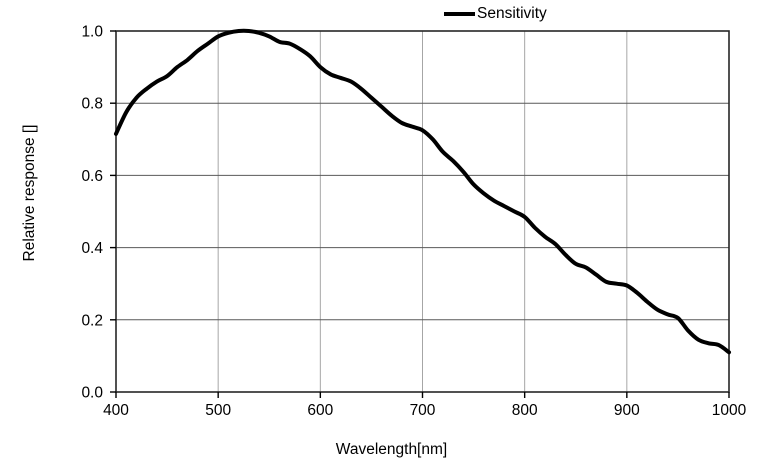 The width and height of the screenshot is (783, 466). Describe the element at coordinates (92, 248) in the screenshot. I see `y-tick-label: 0.4` at that location.